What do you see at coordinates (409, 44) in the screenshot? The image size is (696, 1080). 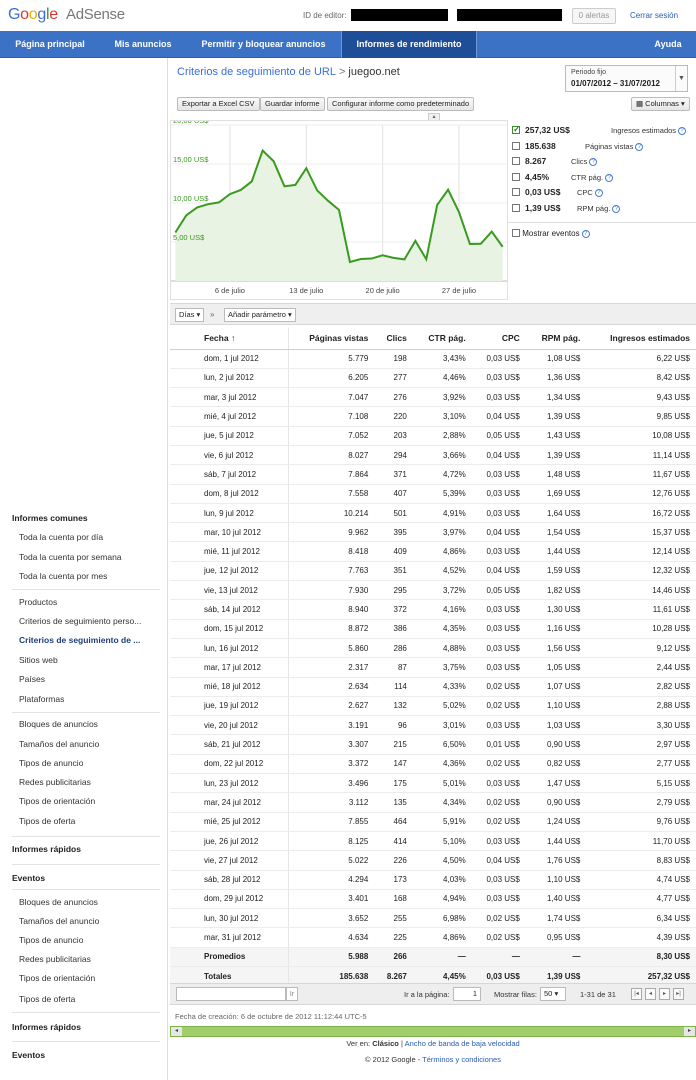 I see `nav-performance-reports: Informes de rendimiento` at bounding box center [409, 44].